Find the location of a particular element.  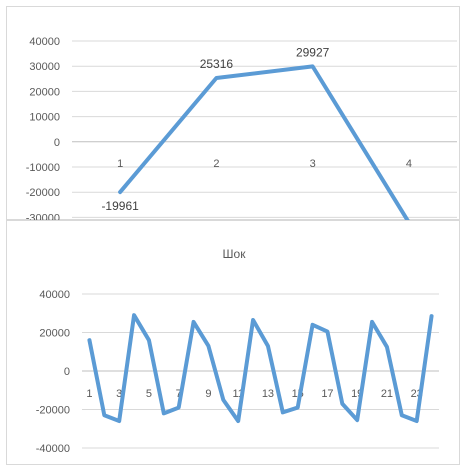

x-tick-label: 4 is located at coordinates (409, 164).